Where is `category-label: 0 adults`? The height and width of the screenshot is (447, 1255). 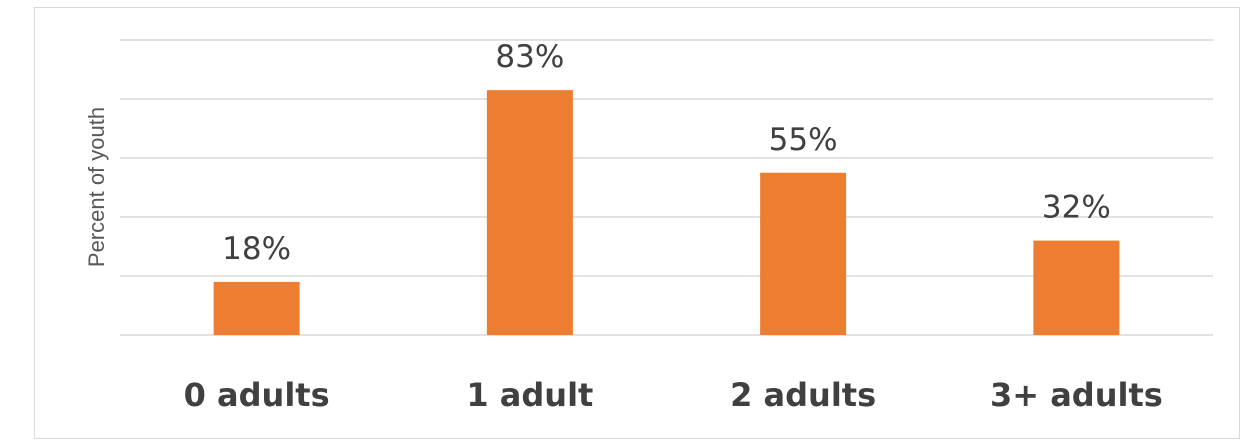 category-label: 0 adults is located at coordinates (257, 395).